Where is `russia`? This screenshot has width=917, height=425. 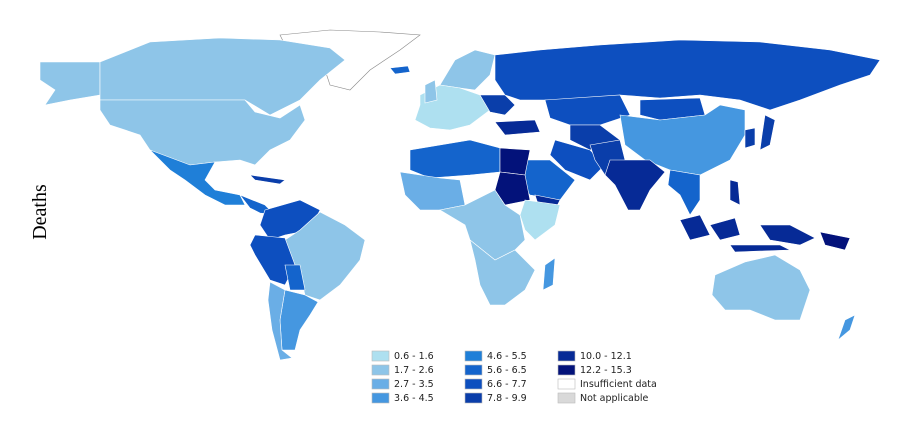
russia is located at coordinates (687, 75).